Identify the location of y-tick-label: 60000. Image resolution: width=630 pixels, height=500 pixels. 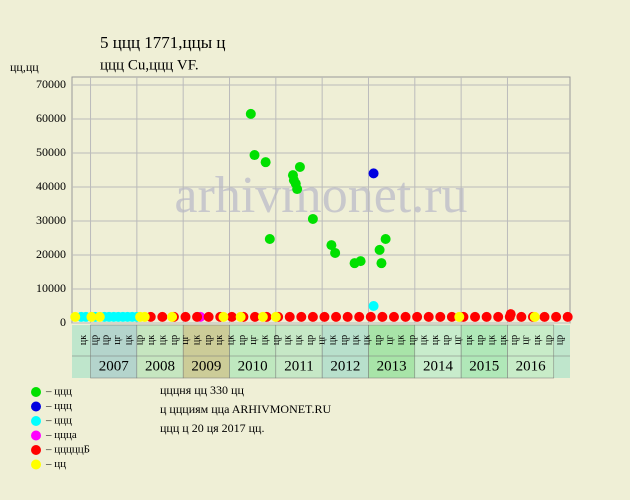
(51, 118).